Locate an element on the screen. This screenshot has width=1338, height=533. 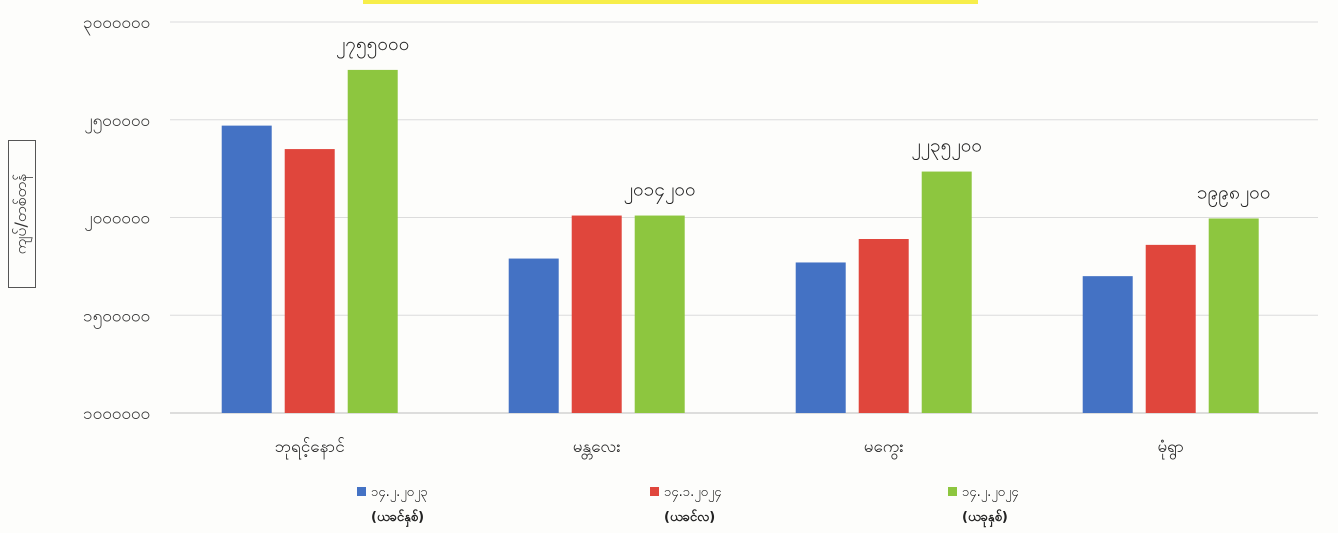
y-tick-label: ၂၀၀၀၀၀၀ is located at coordinates (117, 220).